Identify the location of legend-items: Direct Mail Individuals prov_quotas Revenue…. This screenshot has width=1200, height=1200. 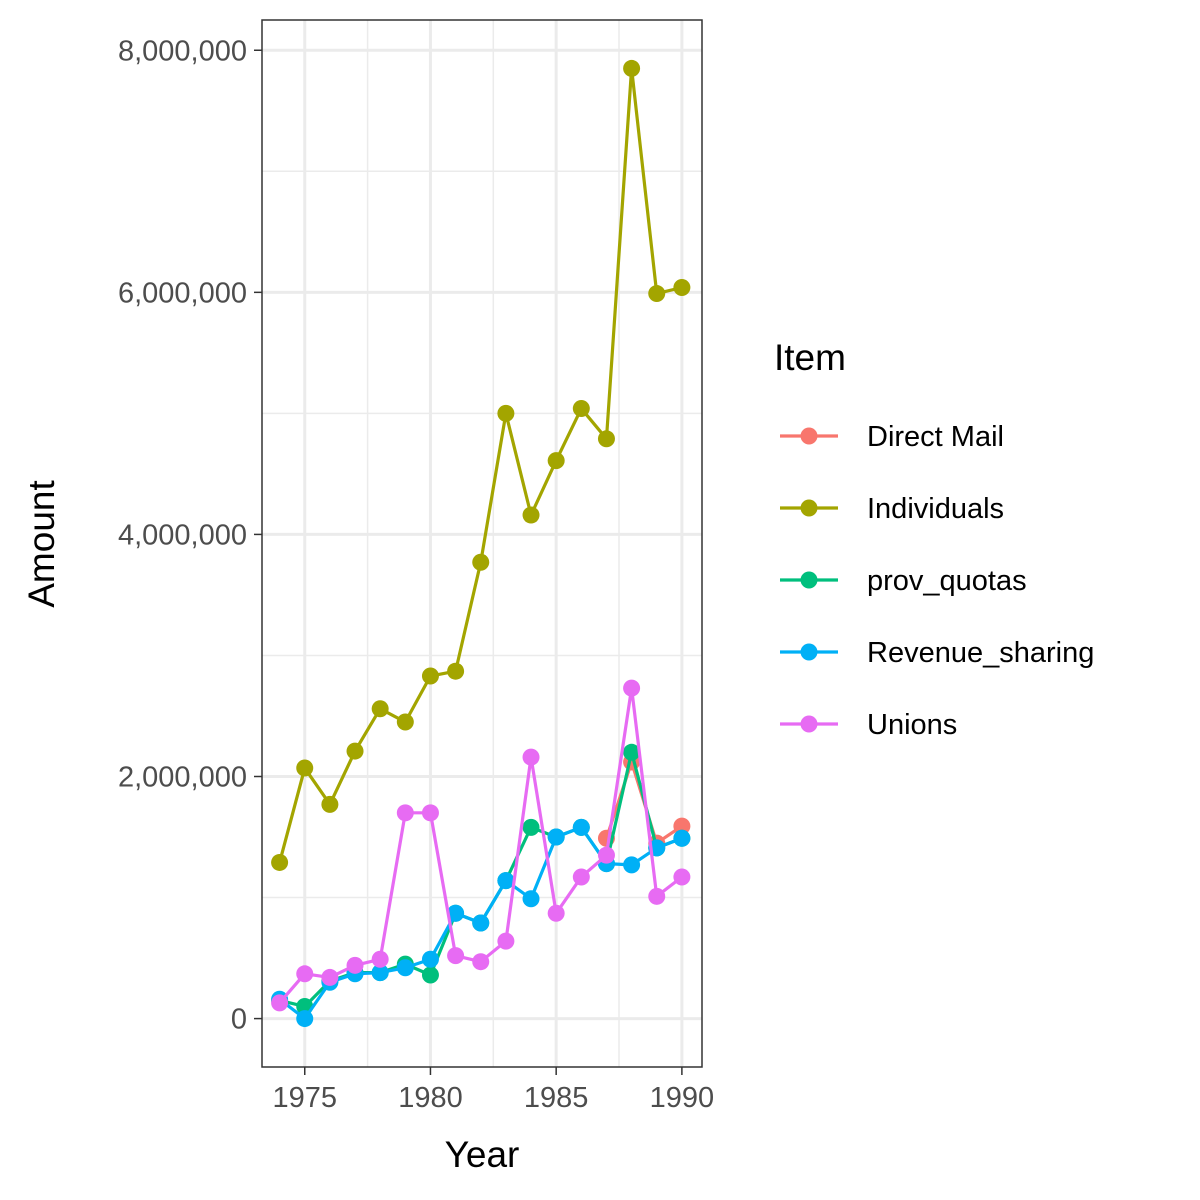
(937, 581).